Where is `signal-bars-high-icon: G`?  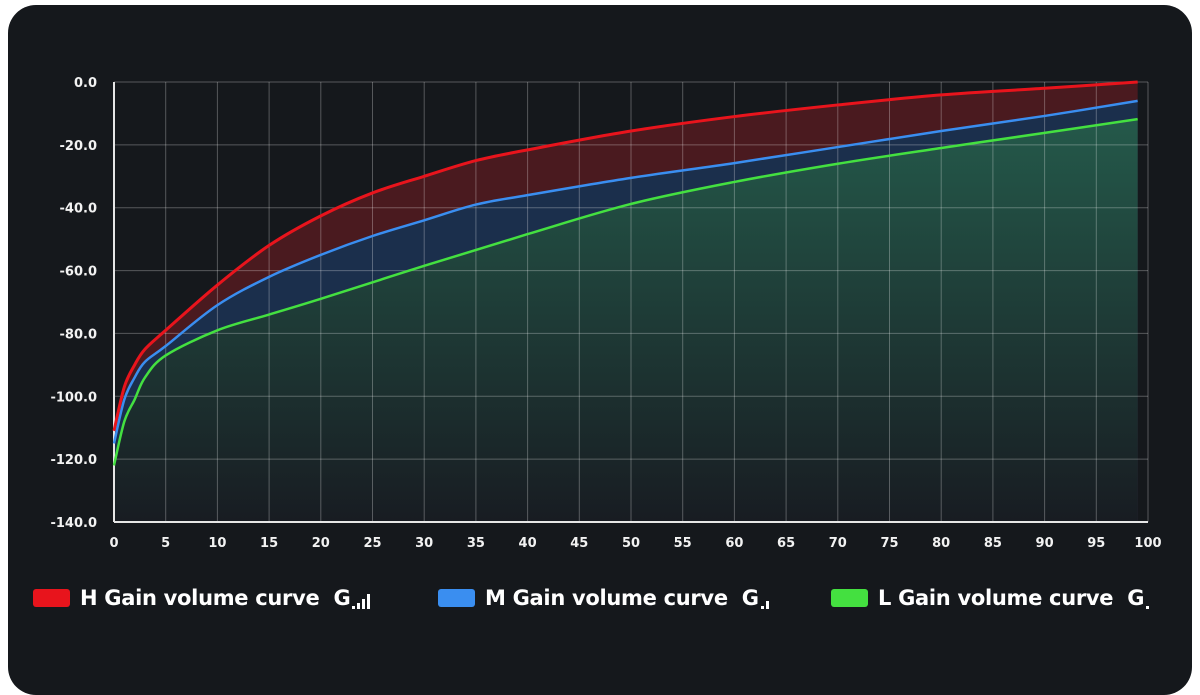 signal-bars-high-icon: G is located at coordinates (352, 598).